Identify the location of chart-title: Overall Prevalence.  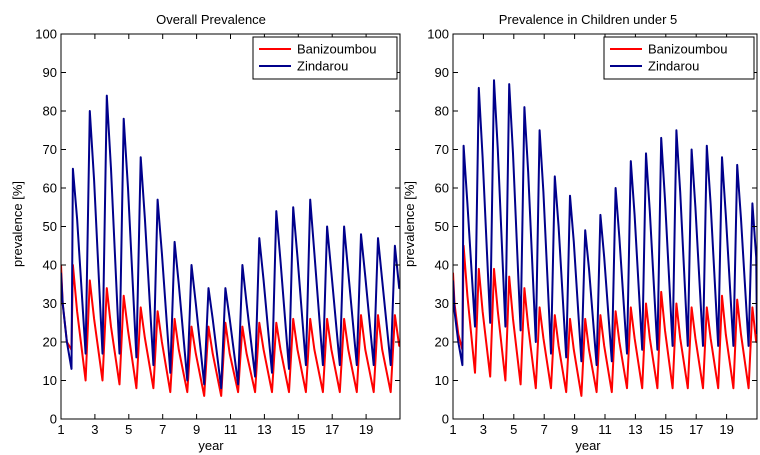
(211, 19).